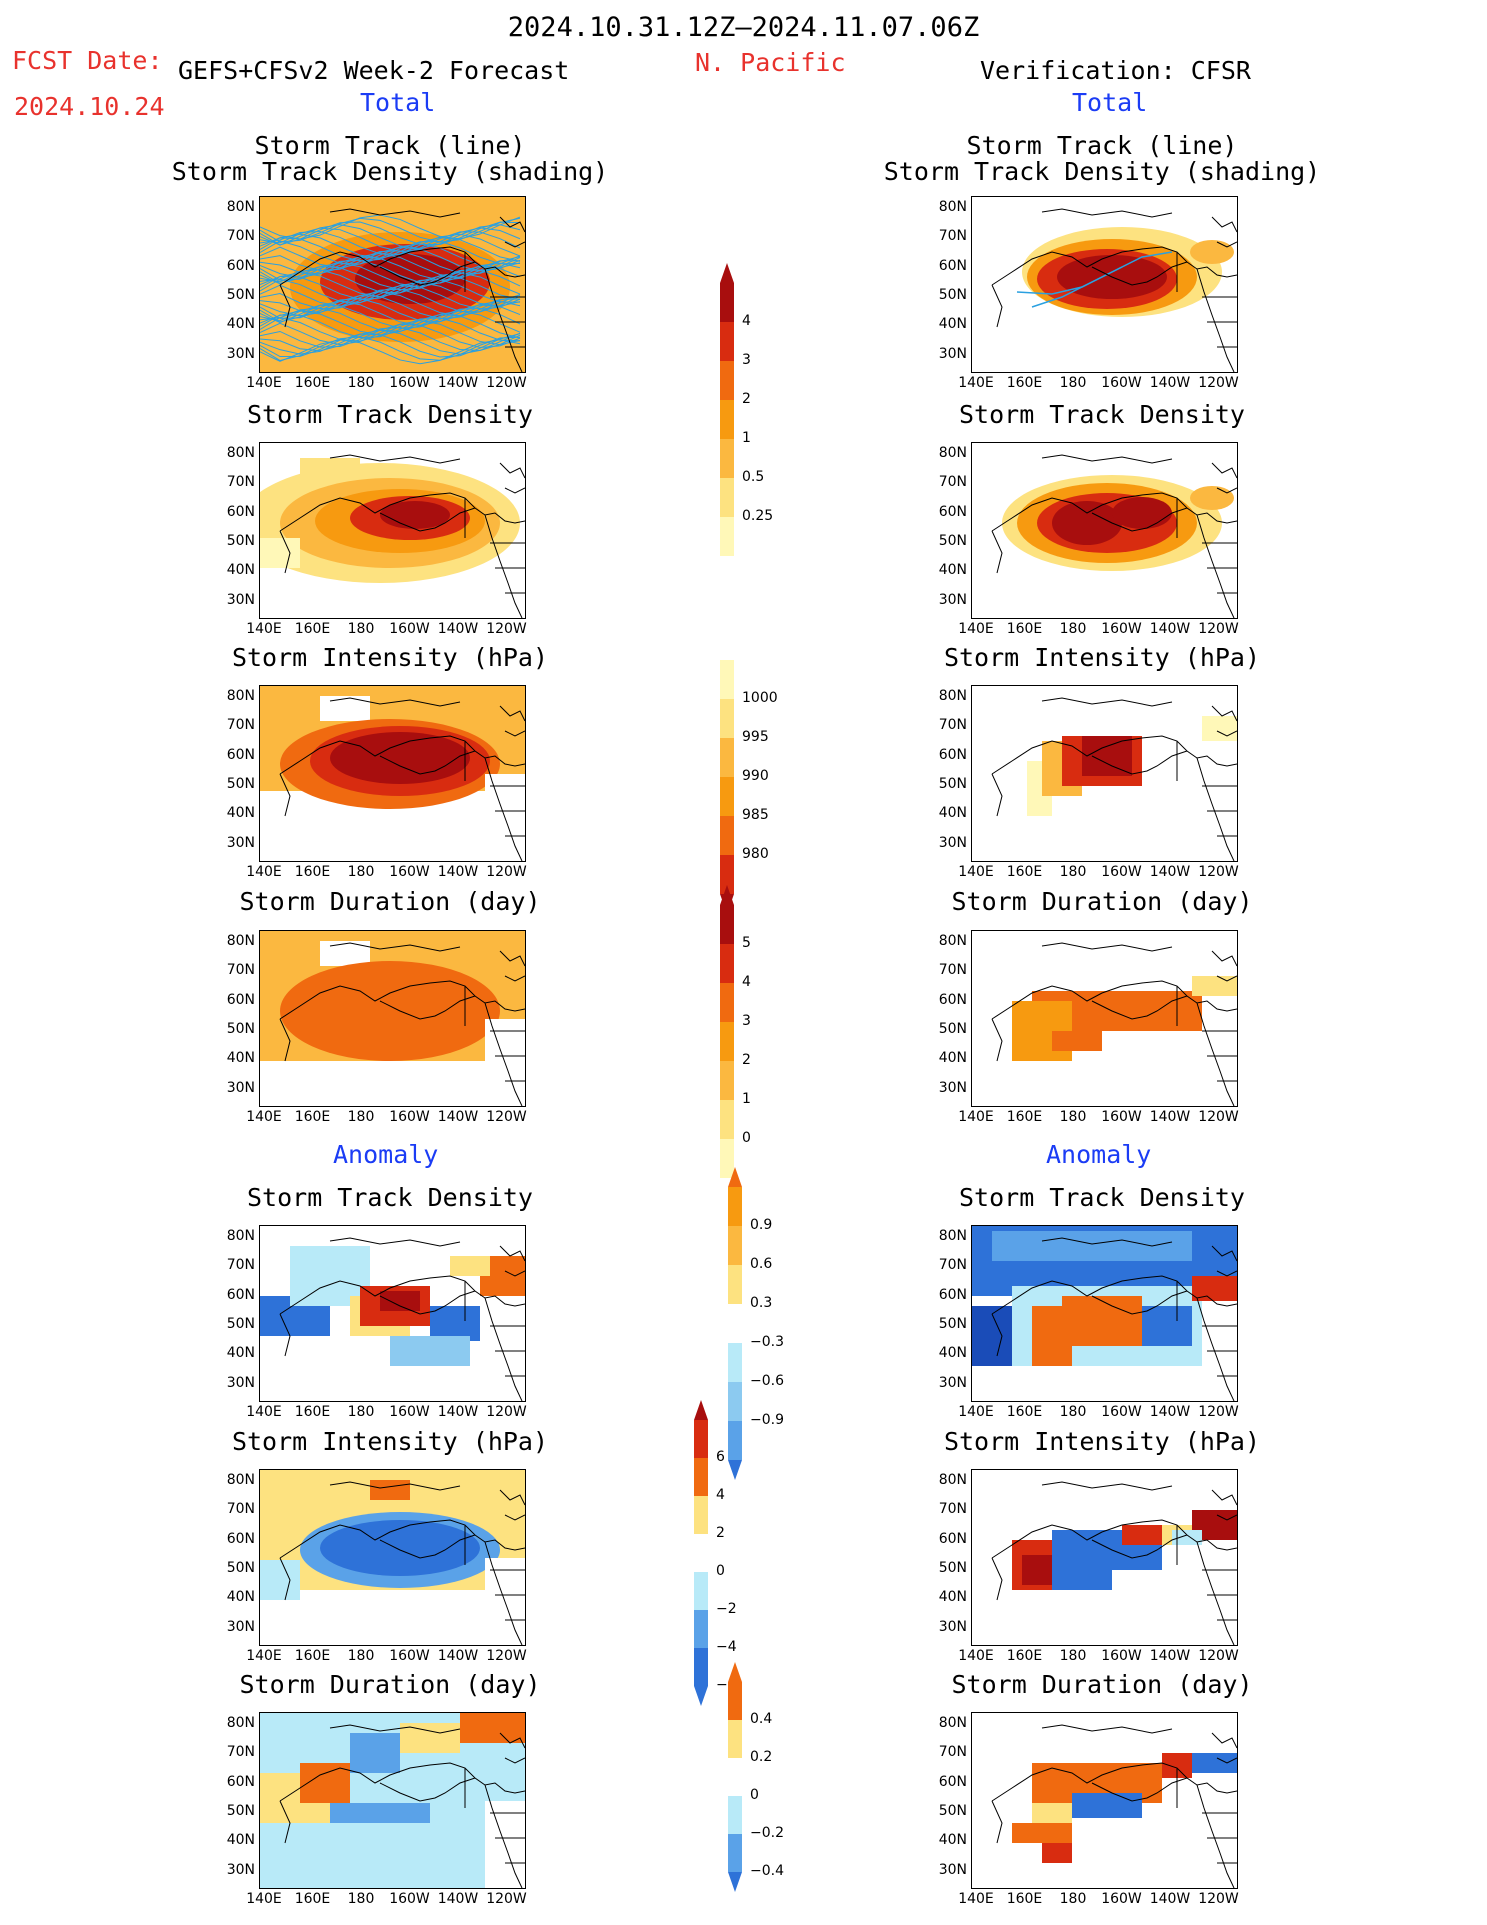  Describe the element at coordinates (761, 1225) in the screenshot. I see `colorbar-label: 0.9` at that location.